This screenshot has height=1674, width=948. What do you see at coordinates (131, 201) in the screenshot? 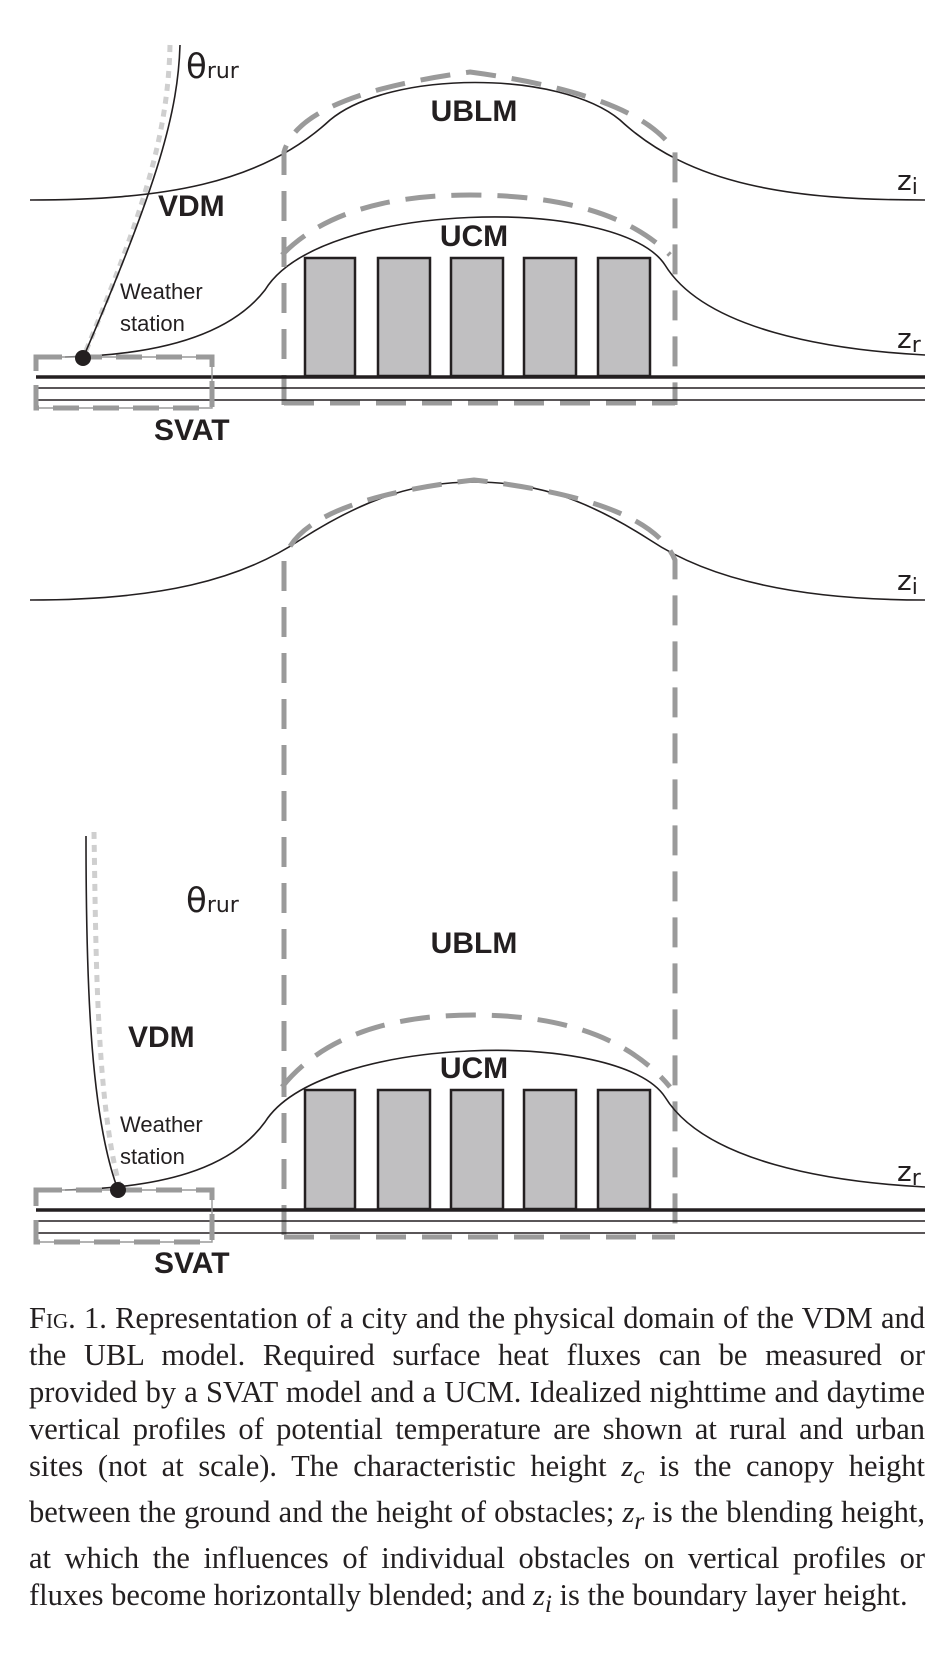
I see `top-theta-rural-profile` at bounding box center [131, 201].